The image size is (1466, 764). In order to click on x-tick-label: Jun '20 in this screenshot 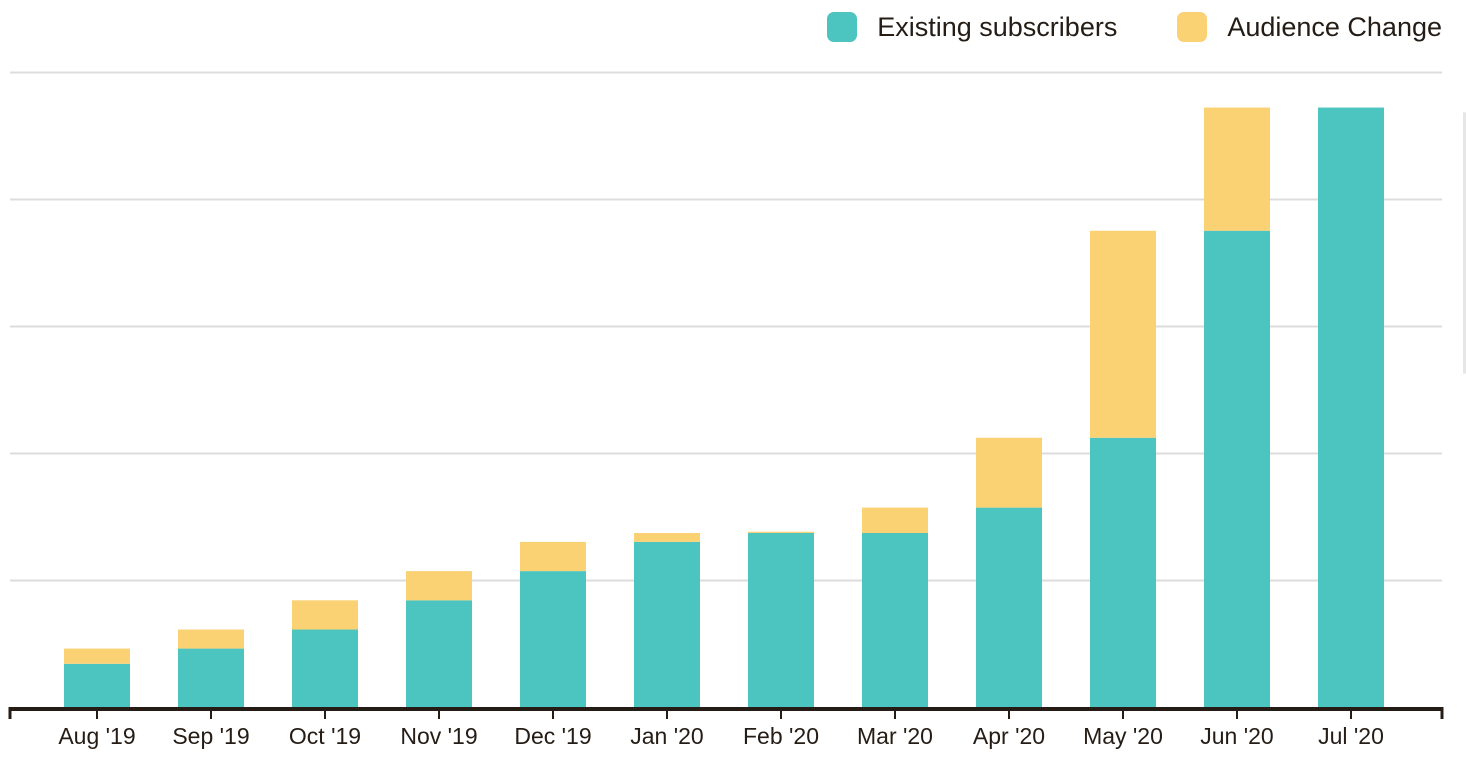, I will do `click(1236, 736)`.